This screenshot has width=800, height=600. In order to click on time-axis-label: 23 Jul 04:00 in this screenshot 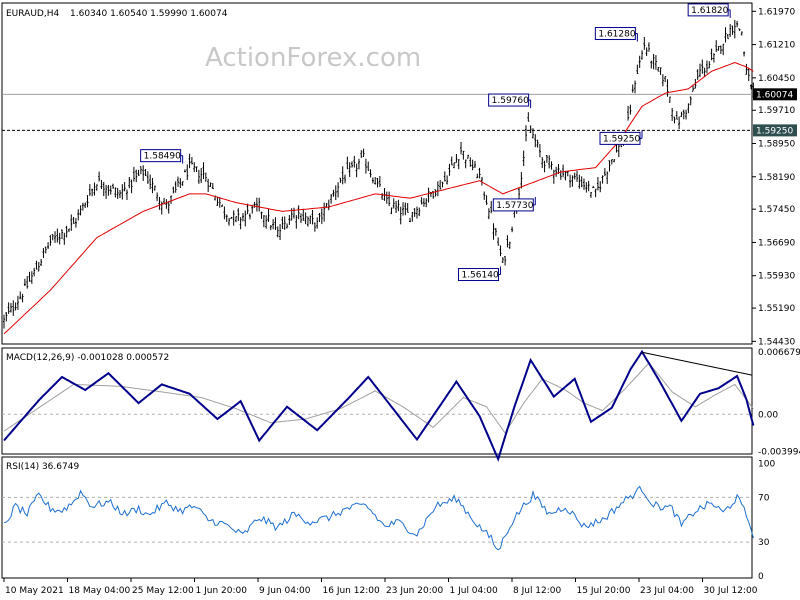, I will do `click(667, 591)`.